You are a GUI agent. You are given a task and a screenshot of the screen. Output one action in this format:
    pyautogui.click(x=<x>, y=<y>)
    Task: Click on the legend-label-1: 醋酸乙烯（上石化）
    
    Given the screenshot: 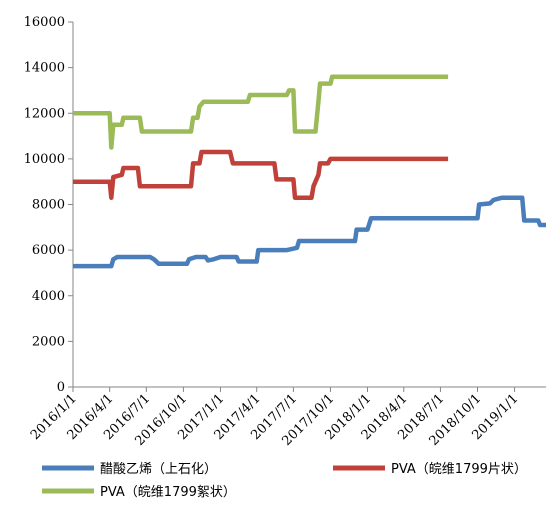 What is the action you would take?
    pyautogui.click(x=158, y=469)
    